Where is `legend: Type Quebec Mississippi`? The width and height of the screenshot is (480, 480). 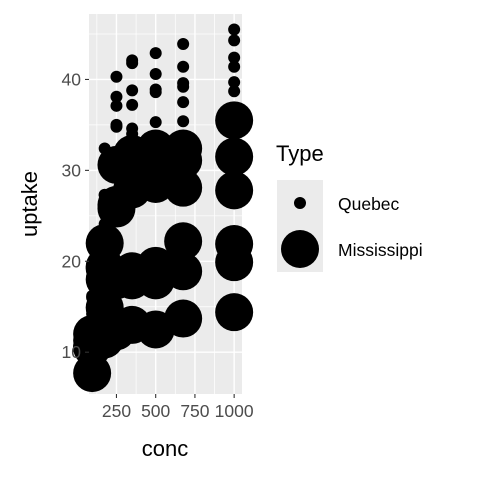
legend: Type Quebec Mississippi is located at coordinates (349, 206).